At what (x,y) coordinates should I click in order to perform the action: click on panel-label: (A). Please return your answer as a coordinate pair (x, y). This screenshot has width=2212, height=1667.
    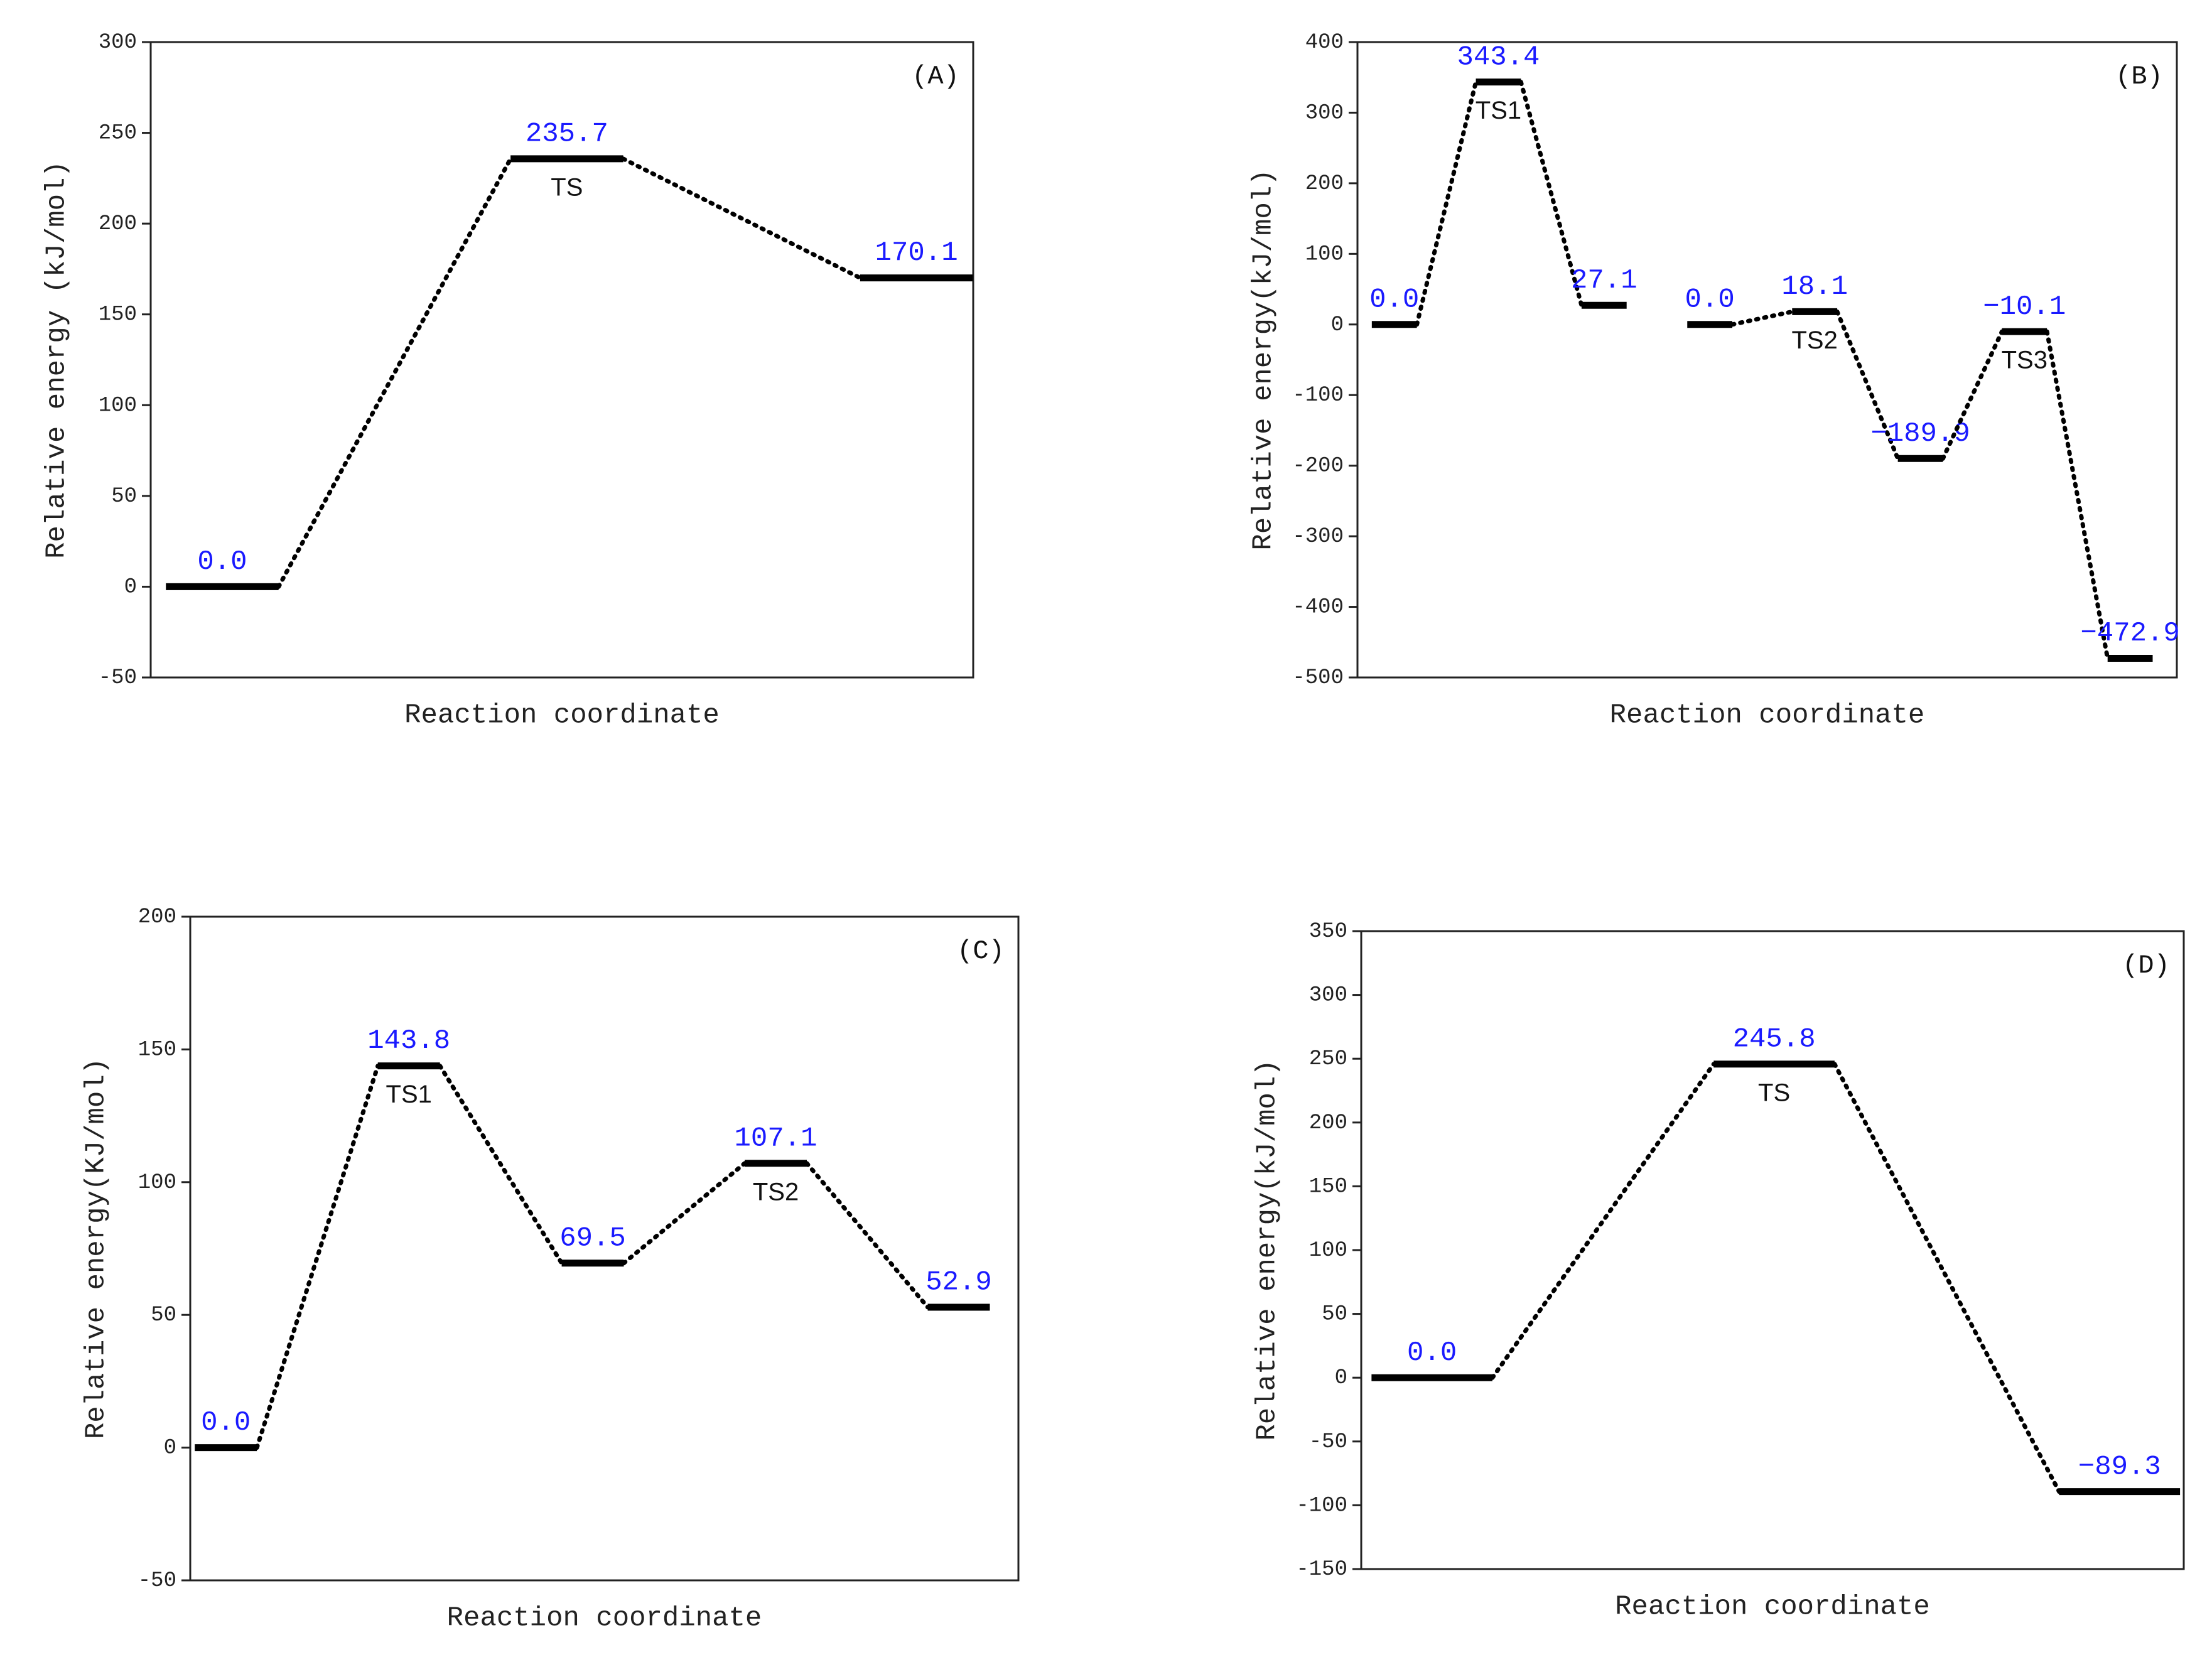
    Looking at the image, I should click on (935, 77).